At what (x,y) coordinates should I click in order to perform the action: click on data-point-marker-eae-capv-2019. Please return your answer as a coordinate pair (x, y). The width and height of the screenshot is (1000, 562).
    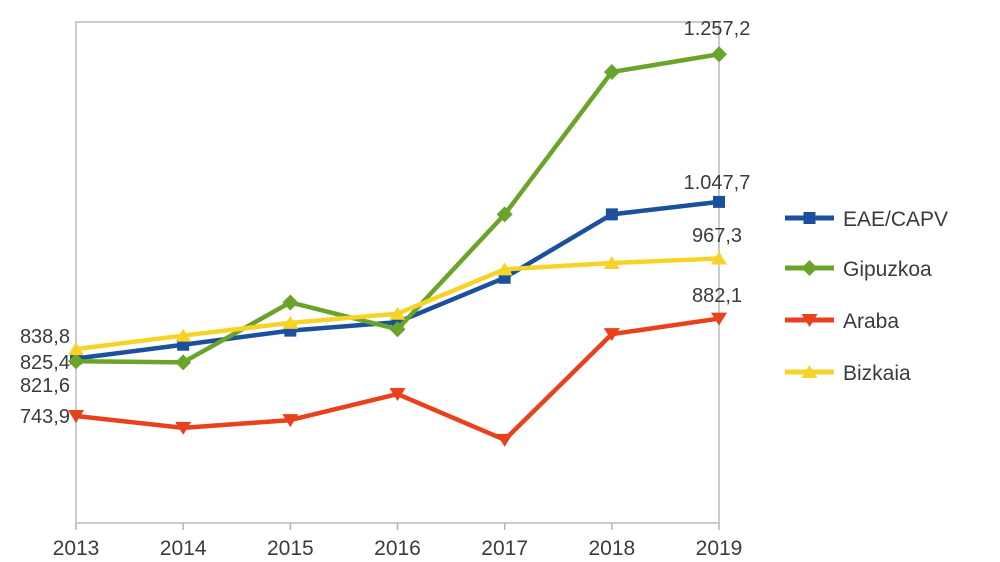
    Looking at the image, I should click on (719, 201).